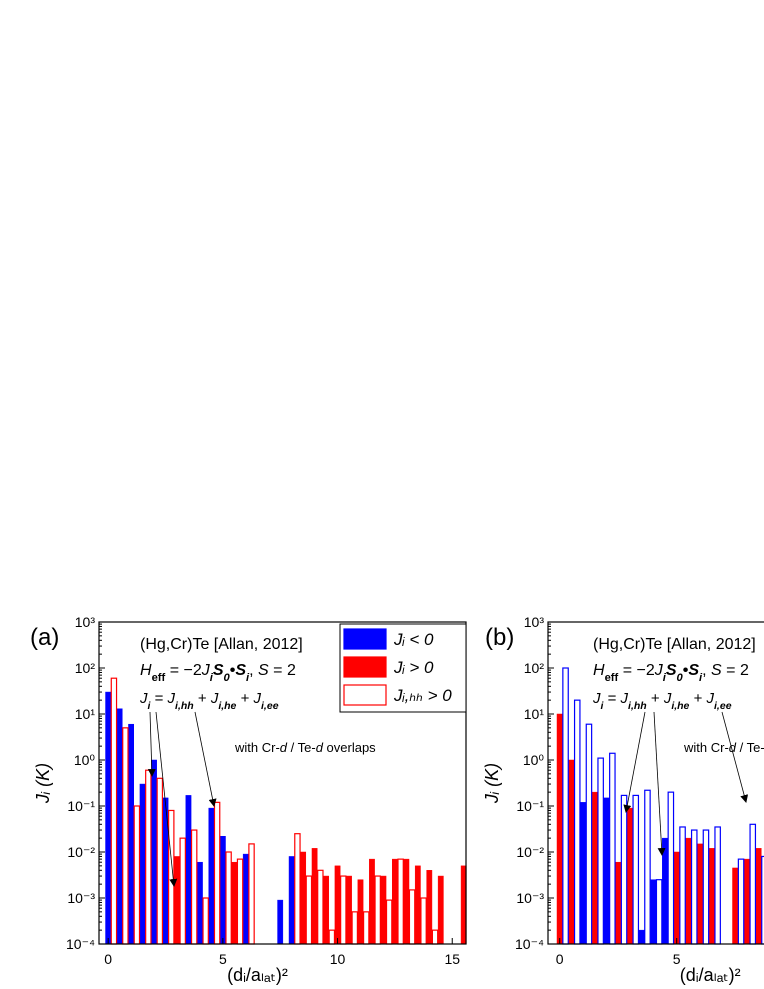  What do you see at coordinates (80, 944) in the screenshot?
I see `y-tick-label: 10⁻⁴` at bounding box center [80, 944].